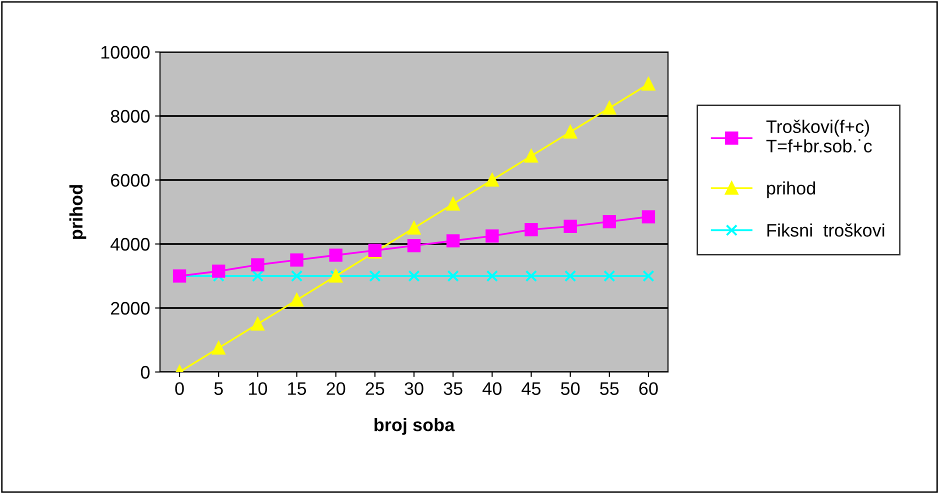 The height and width of the screenshot is (494, 939). What do you see at coordinates (125, 52) in the screenshot?
I see `y-tick-label: 10000` at bounding box center [125, 52].